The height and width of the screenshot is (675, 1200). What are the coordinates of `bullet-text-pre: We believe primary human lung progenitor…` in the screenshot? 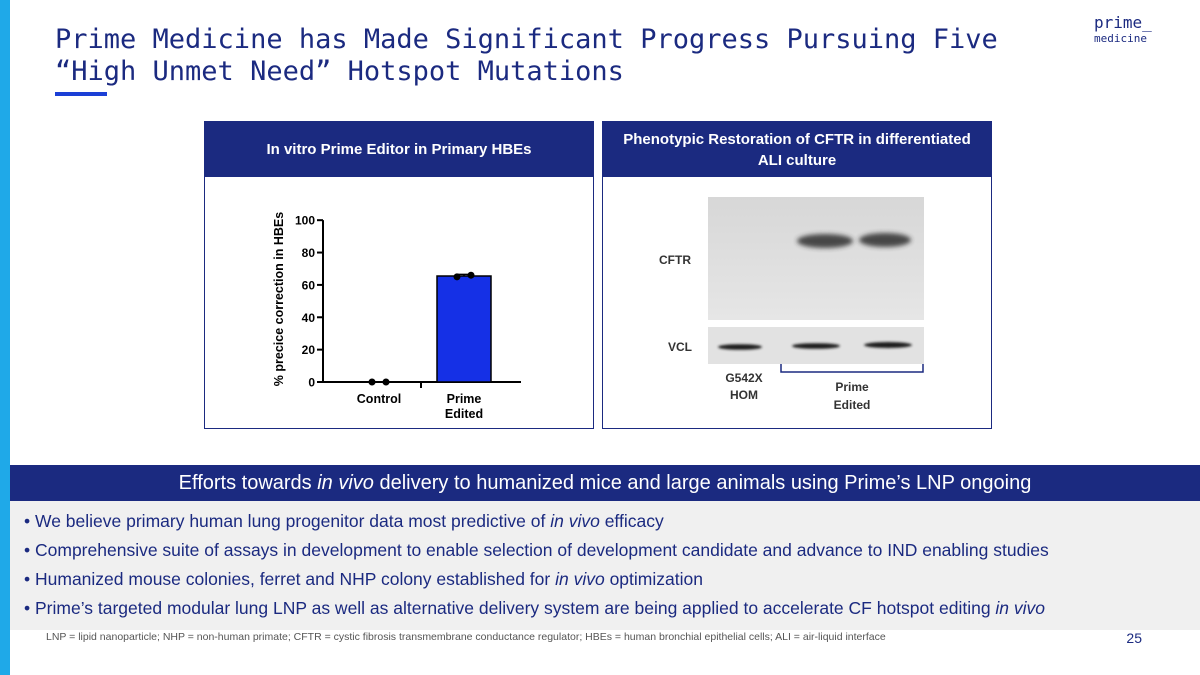 It's located at (293, 521).